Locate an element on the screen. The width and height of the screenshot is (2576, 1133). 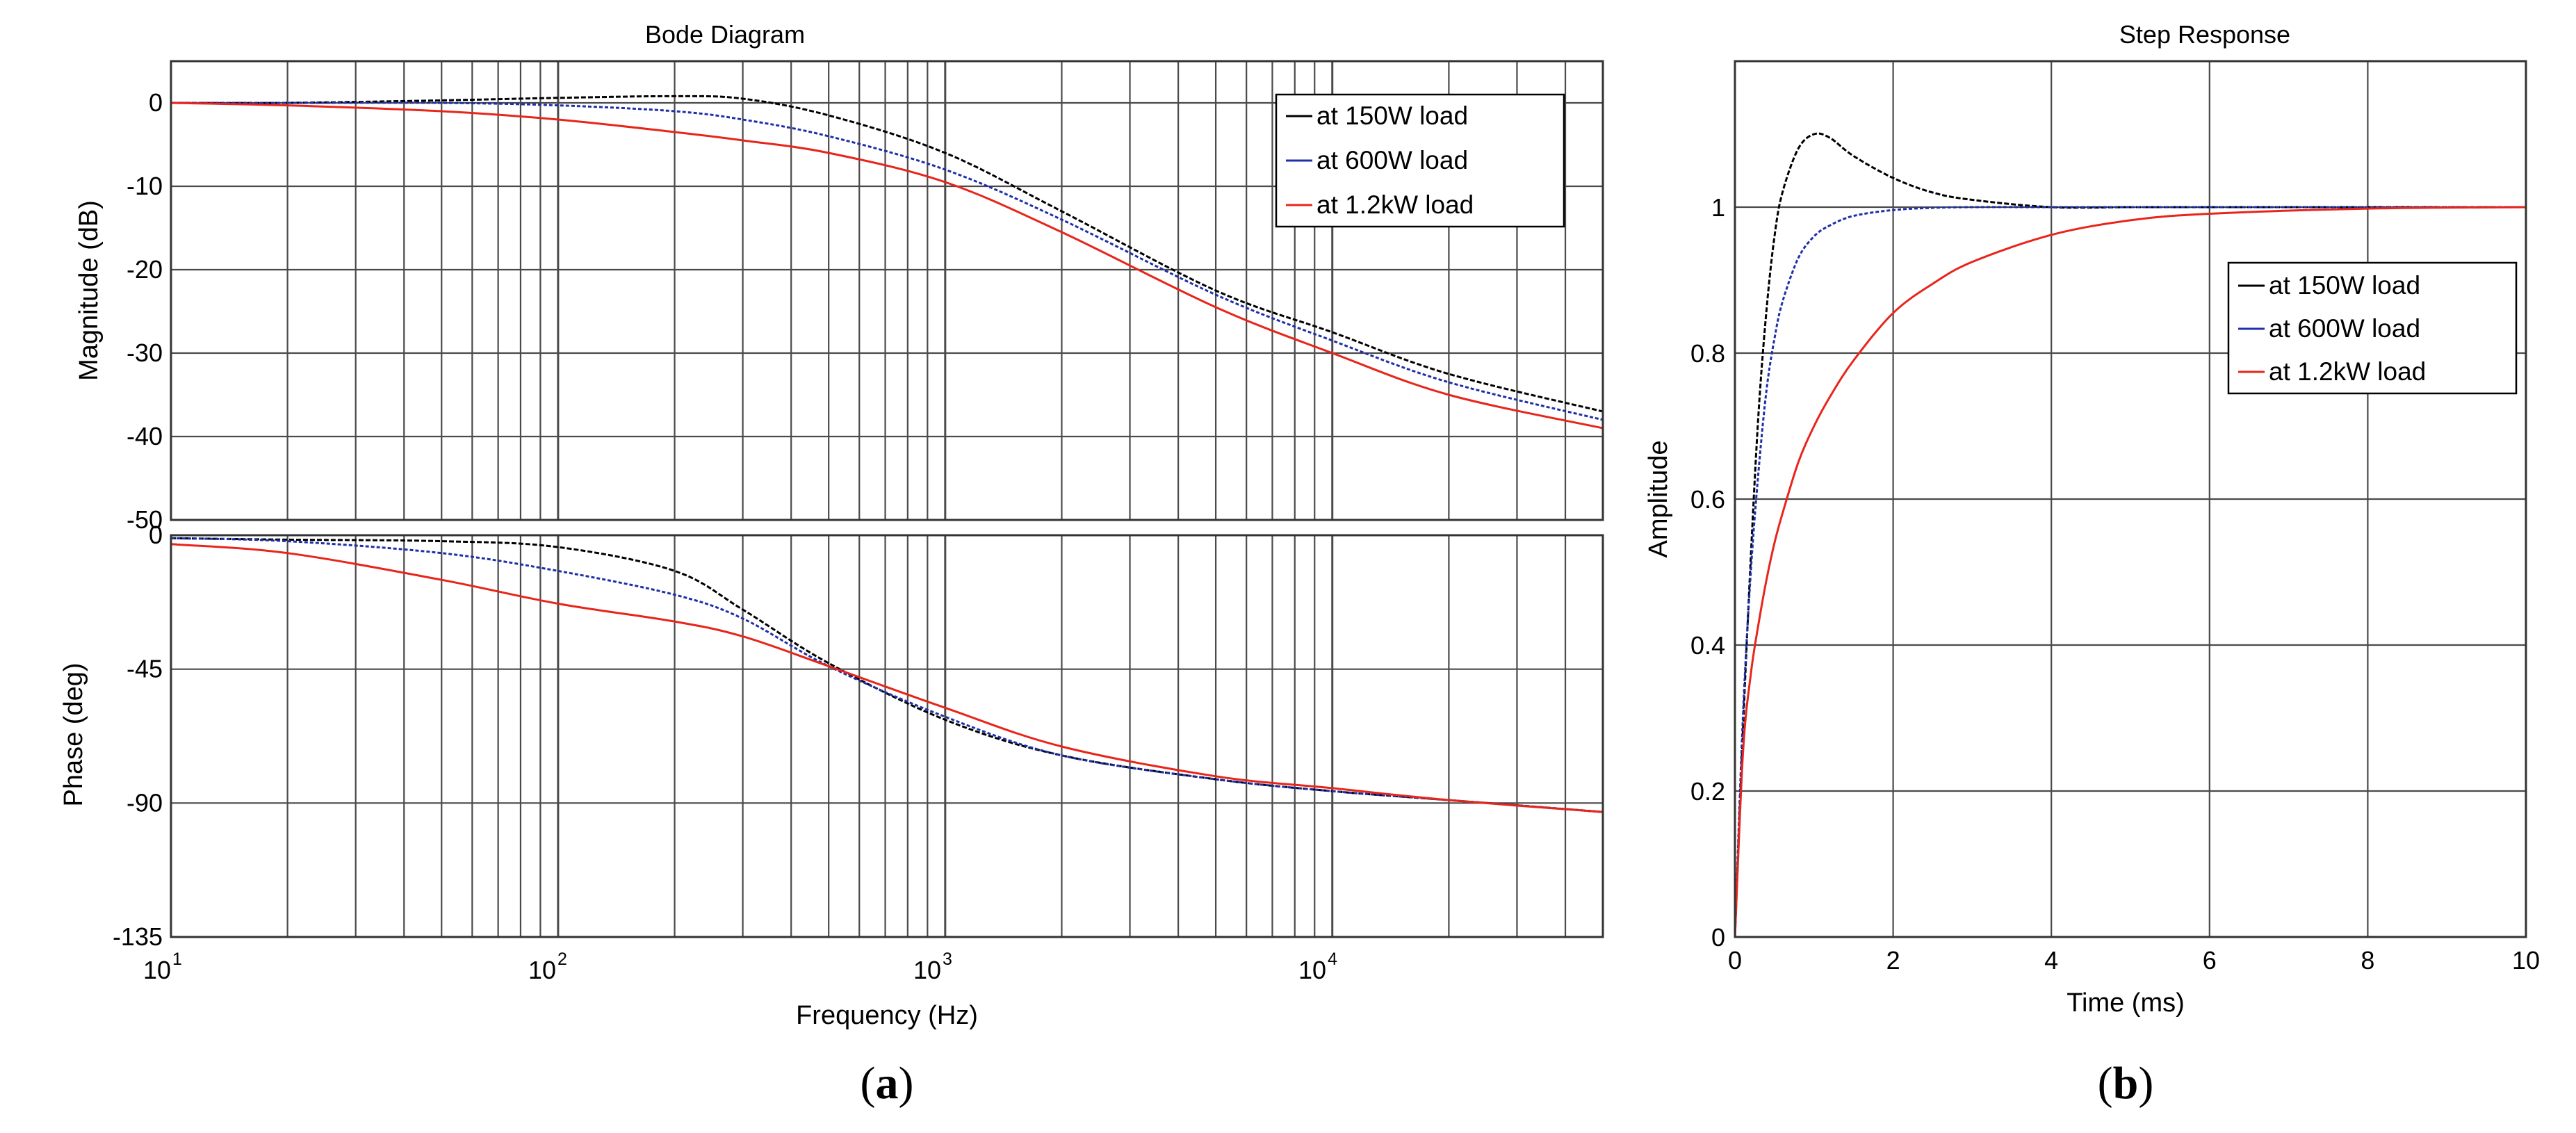
magnitude-y-tick-label: -20 is located at coordinates (145, 269).